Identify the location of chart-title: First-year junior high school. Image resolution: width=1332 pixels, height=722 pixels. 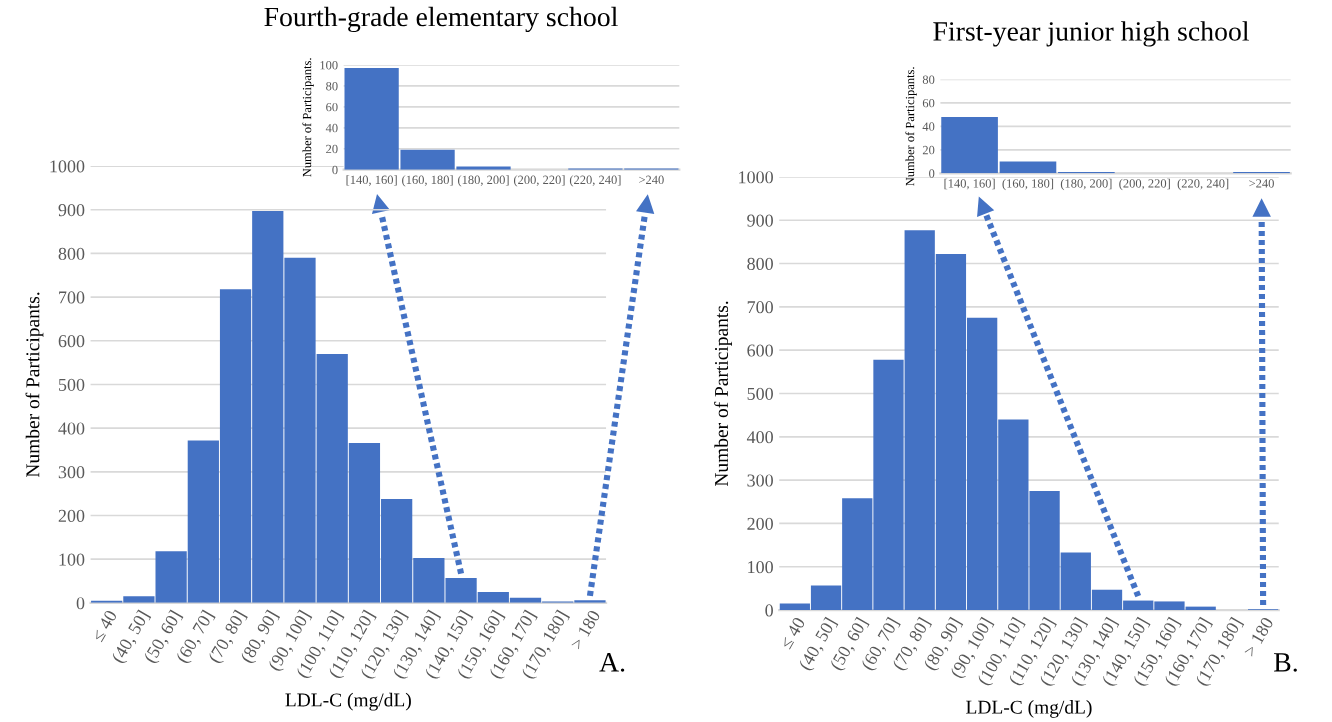
(1091, 34).